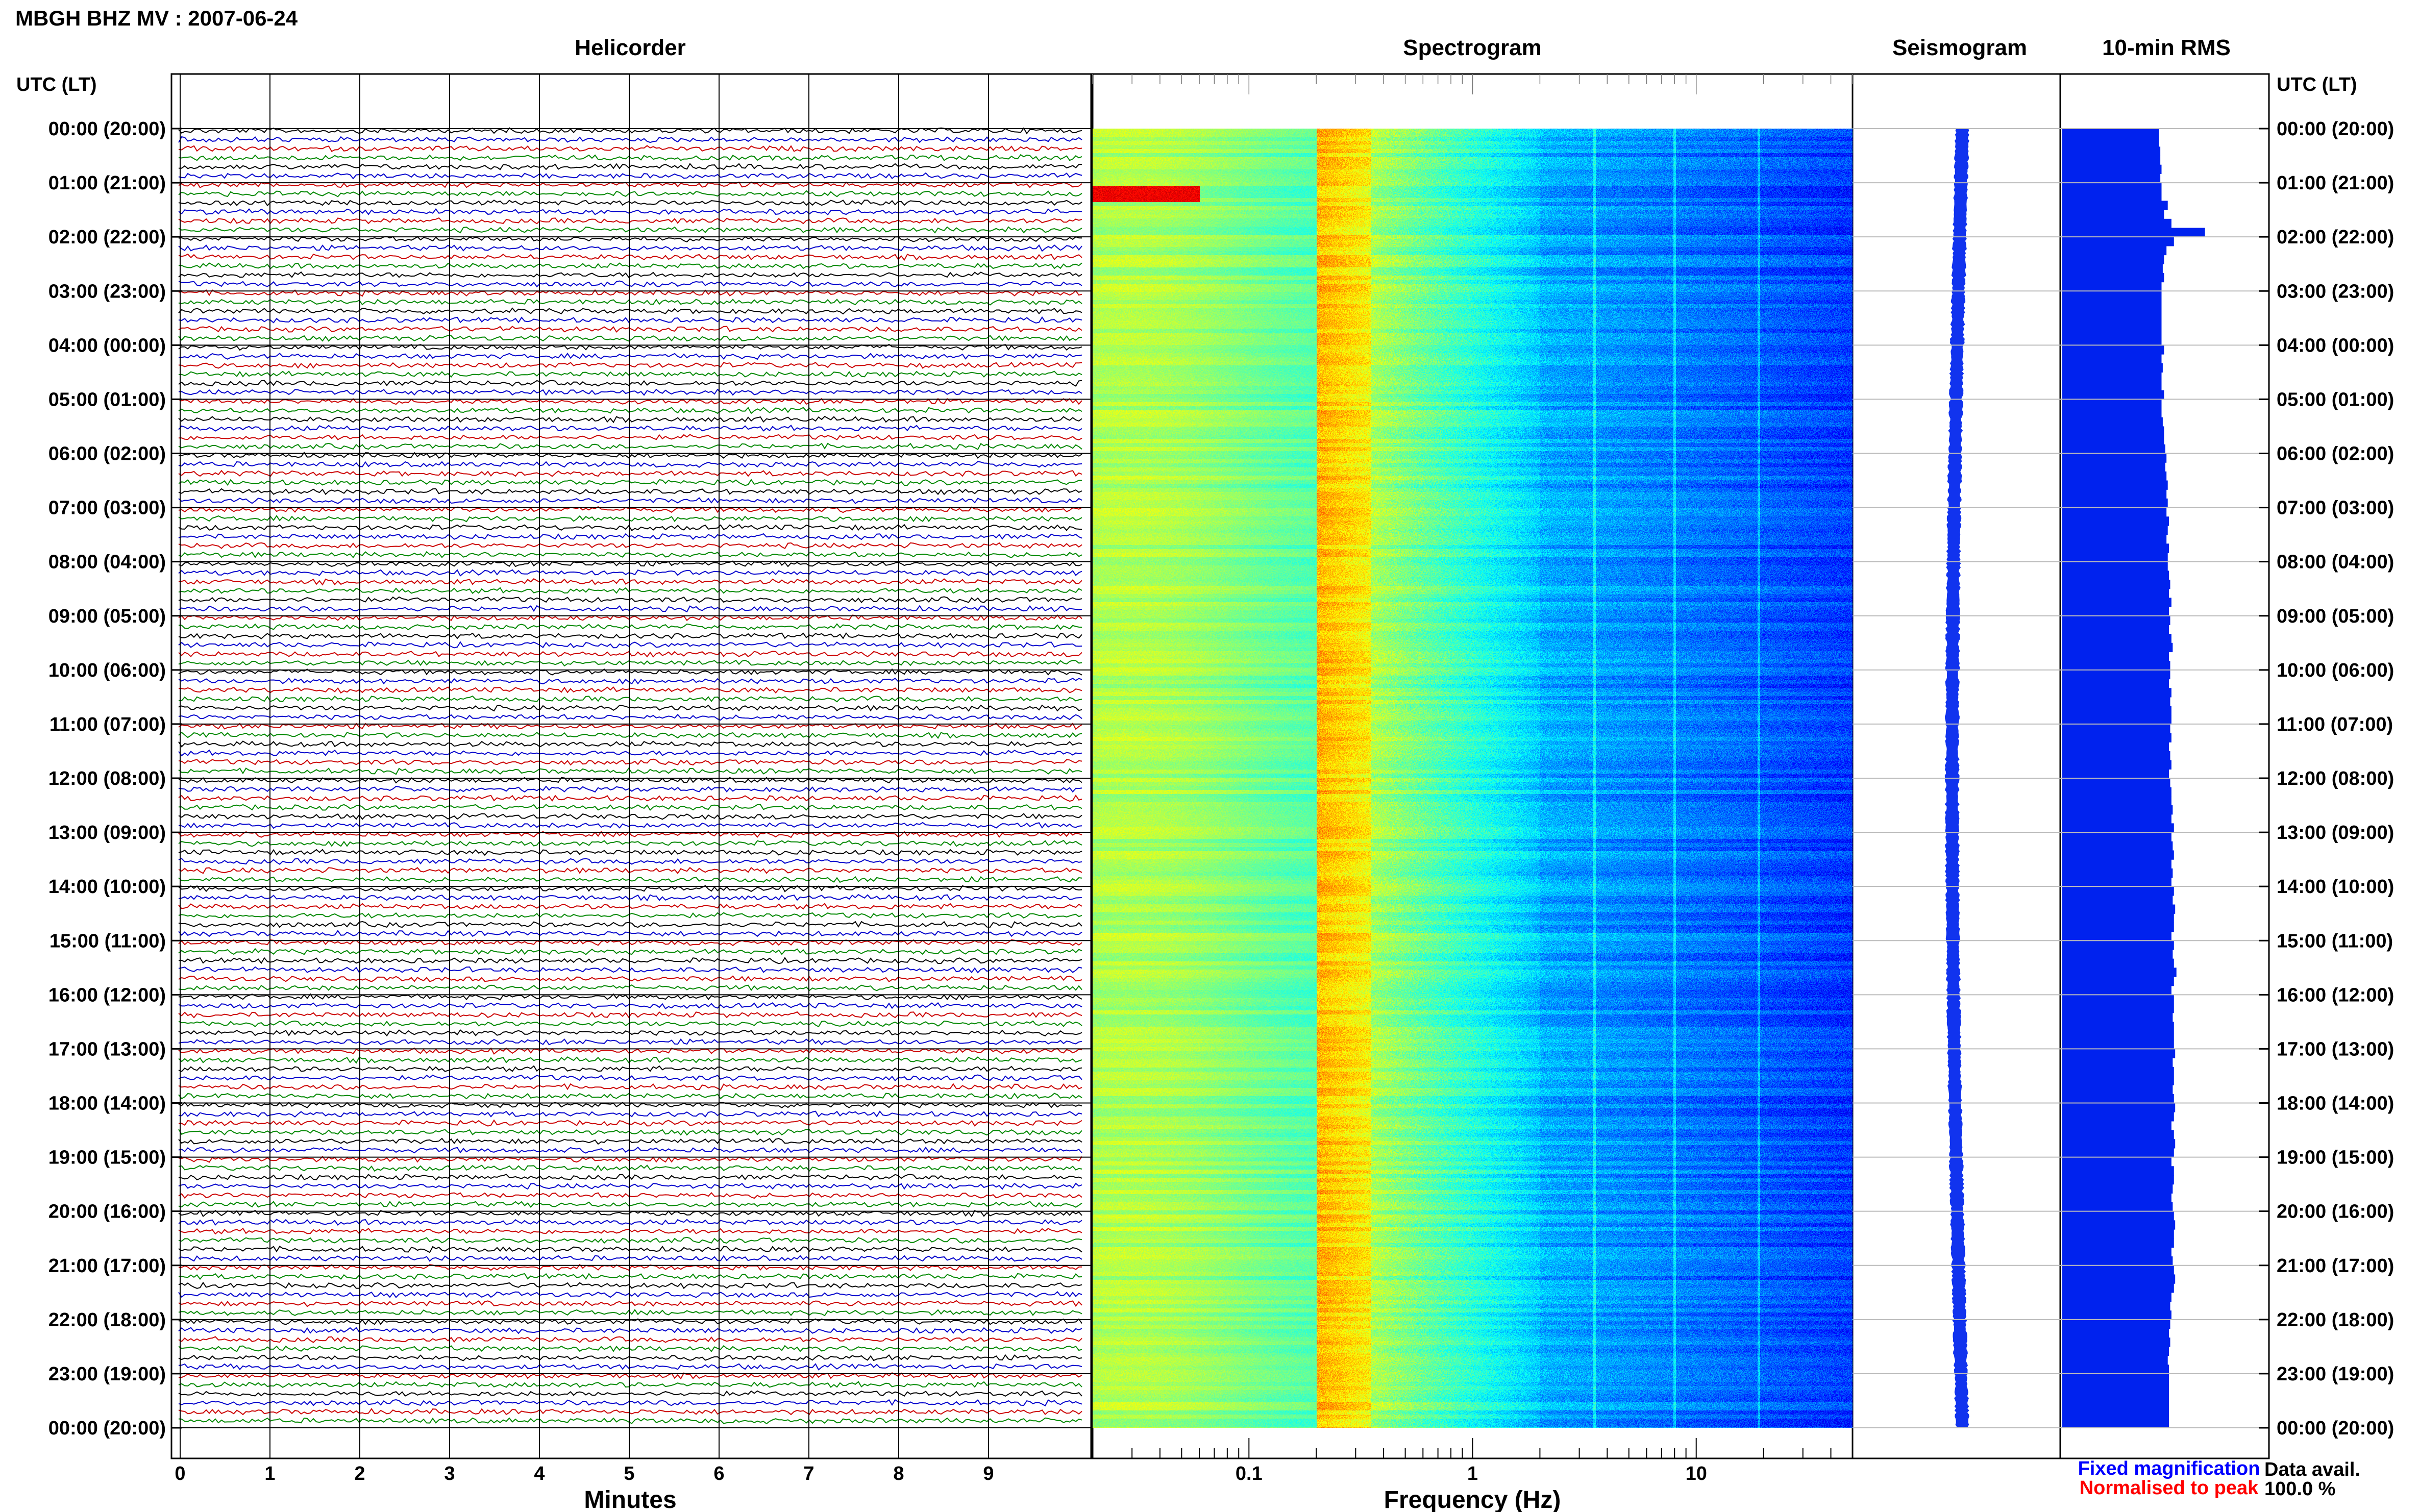 The height and width of the screenshot is (1512, 2419). What do you see at coordinates (1696, 1473) in the screenshot?
I see `freq-tick-label: 10` at bounding box center [1696, 1473].